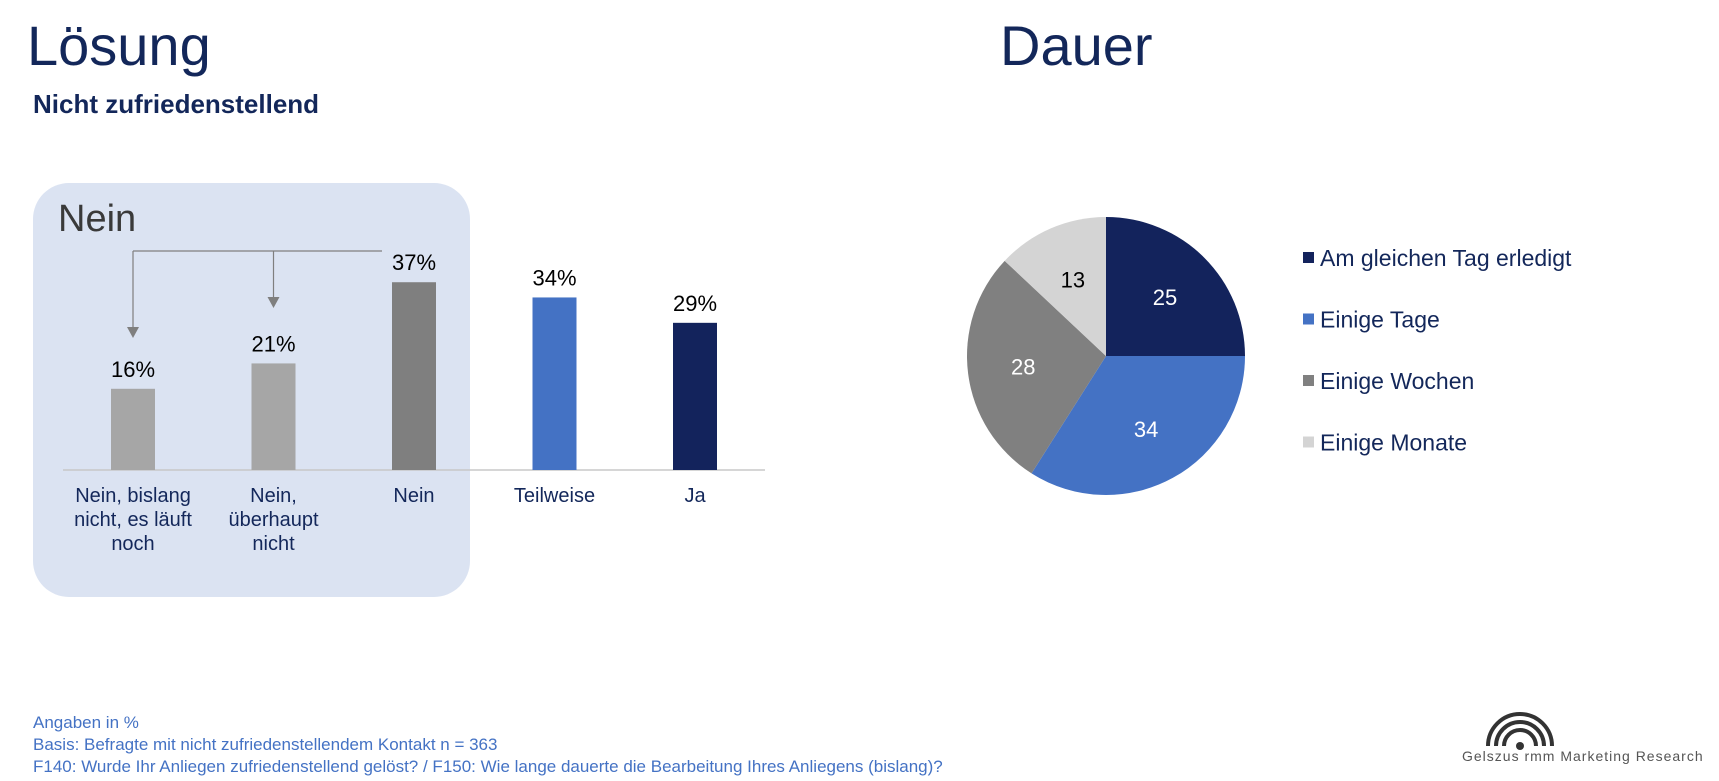 The width and height of the screenshot is (1719, 781). I want to click on pie-value-label: 34, so click(1146, 429).